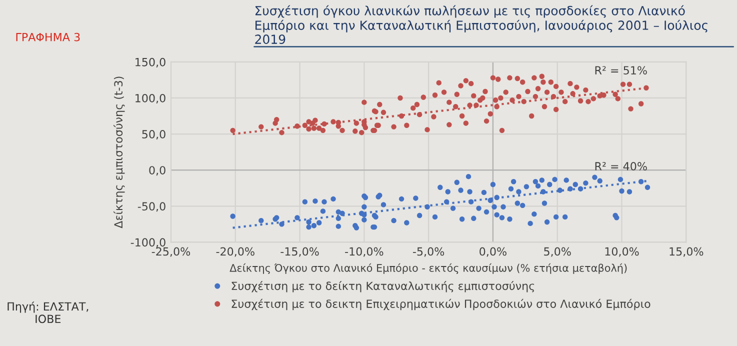 The height and width of the screenshot is (346, 737). I want to click on x-tick-label: -15,0%, so click(299, 252).